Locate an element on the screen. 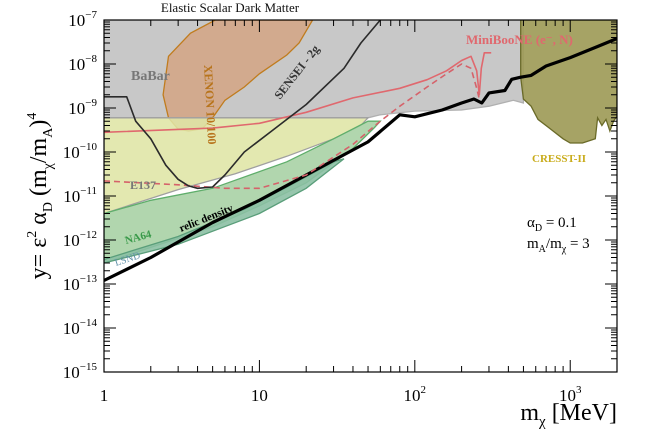 This screenshot has height=443, width=651. y-label-close: ) is located at coordinates (39, 124).